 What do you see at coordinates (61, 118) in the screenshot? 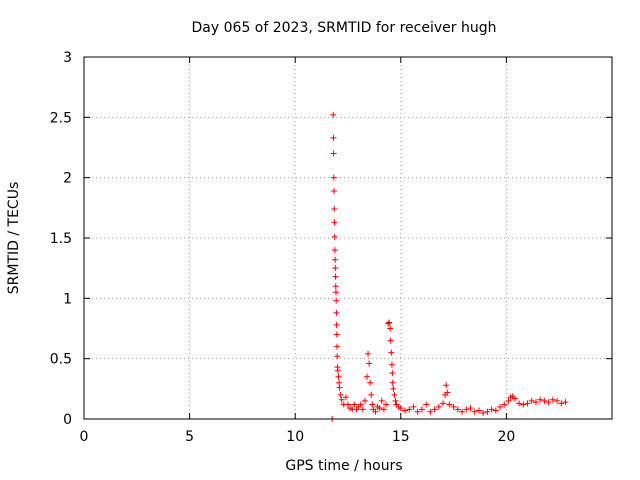
I see `y-tick-label: 2.5` at bounding box center [61, 118].